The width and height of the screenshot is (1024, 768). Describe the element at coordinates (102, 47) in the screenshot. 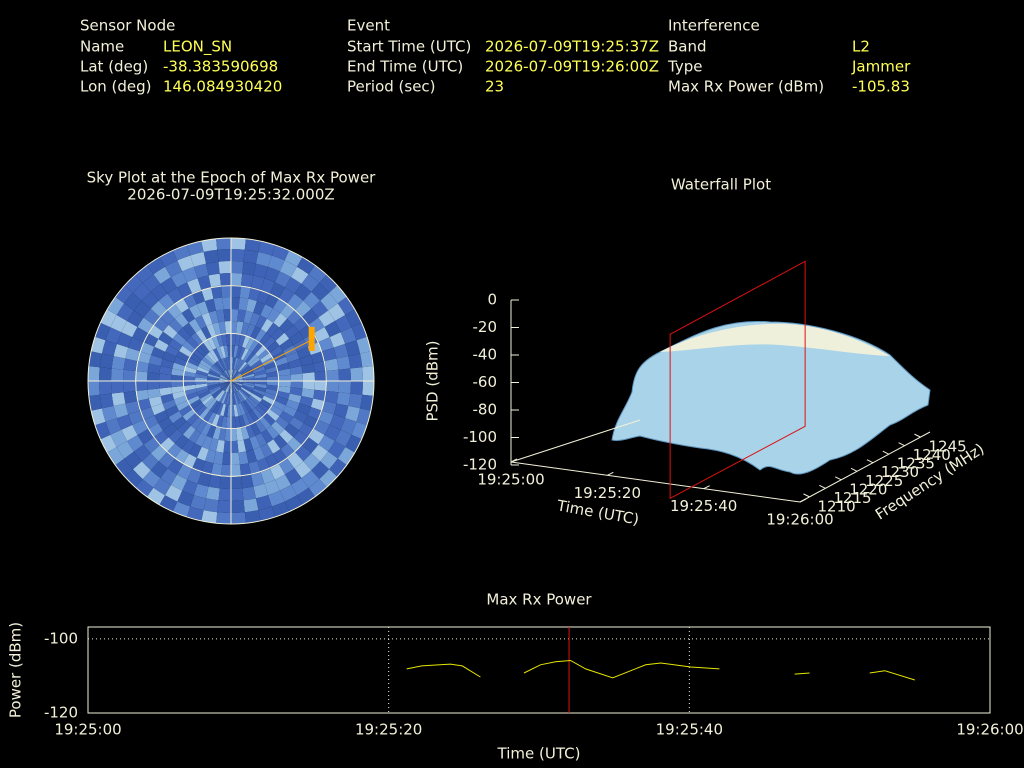

I see `field-label: Name` at that location.